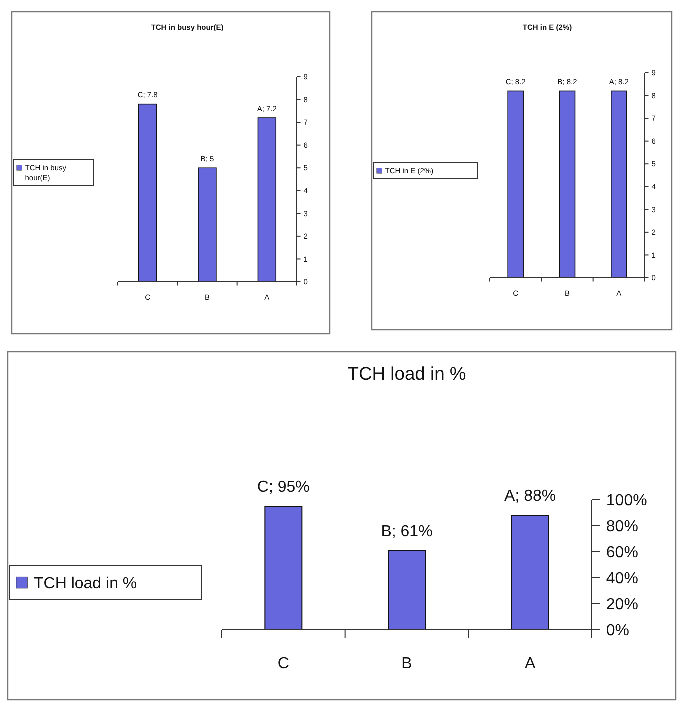 This screenshot has width=680, height=704. What do you see at coordinates (284, 663) in the screenshot?
I see `x-tick-label: C` at bounding box center [284, 663].